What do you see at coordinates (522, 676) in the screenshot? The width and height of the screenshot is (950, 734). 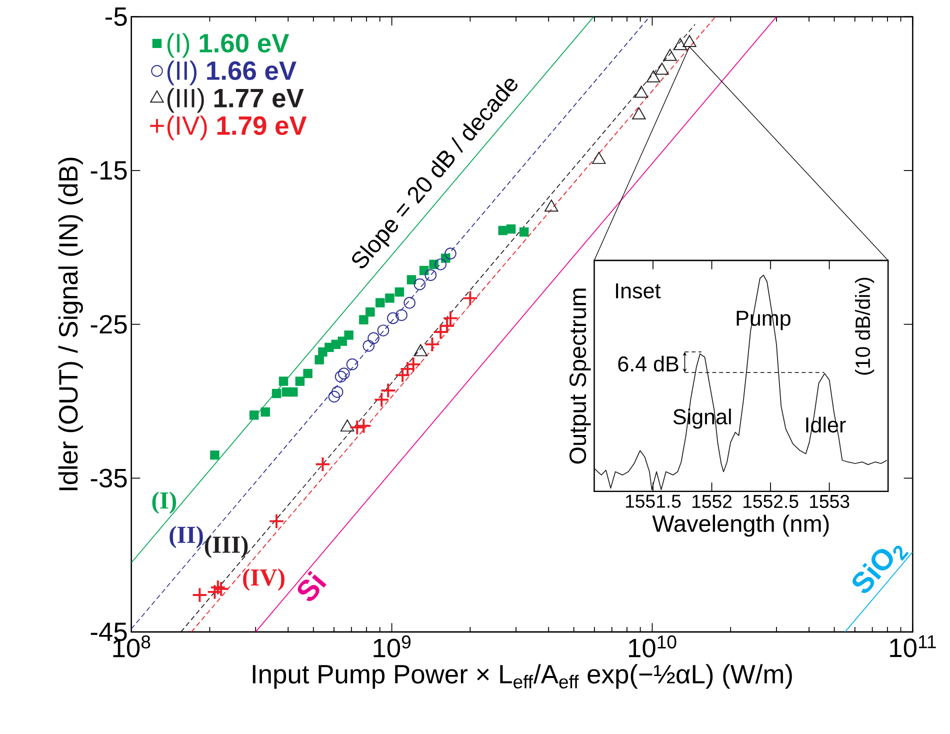 I see `x-axis-title: Input Pump Power × L$_{eff}$/A$_{eff}$ exp(−½αL) (W/m)` at bounding box center [522, 676].